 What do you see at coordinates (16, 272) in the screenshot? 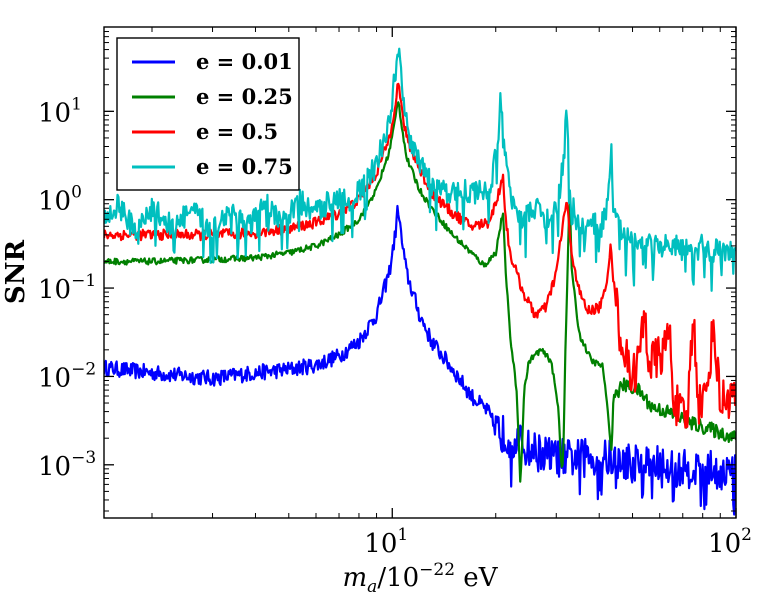
I see `y-axis-label: SNR` at bounding box center [16, 272].